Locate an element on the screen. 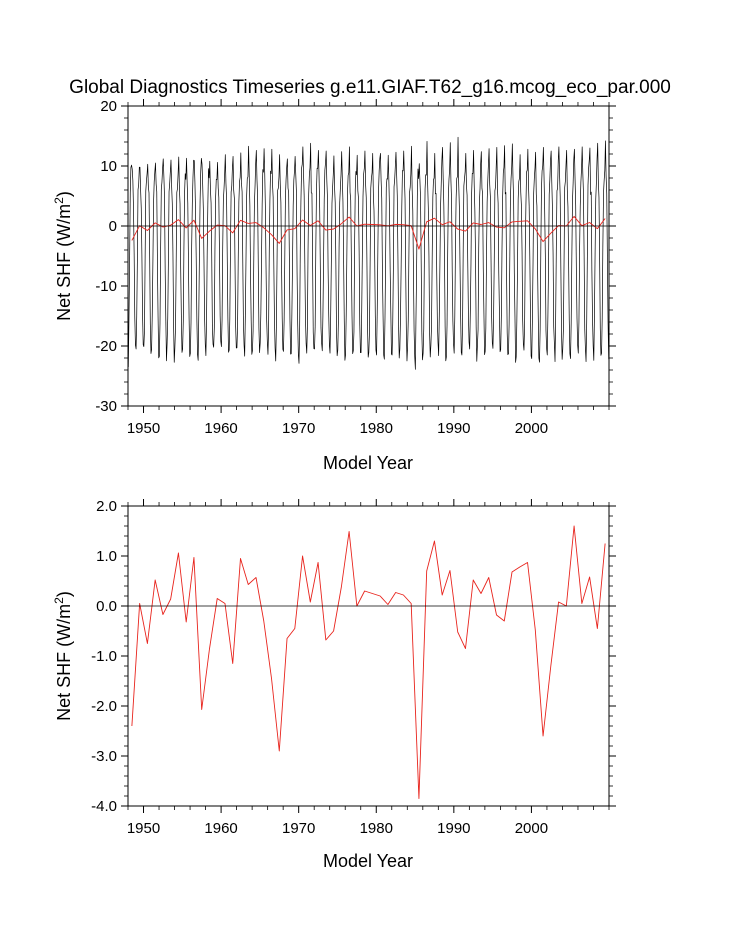 The height and width of the screenshot is (945, 733). bottom-y-tick-label: 1.0 is located at coordinates (106, 556).